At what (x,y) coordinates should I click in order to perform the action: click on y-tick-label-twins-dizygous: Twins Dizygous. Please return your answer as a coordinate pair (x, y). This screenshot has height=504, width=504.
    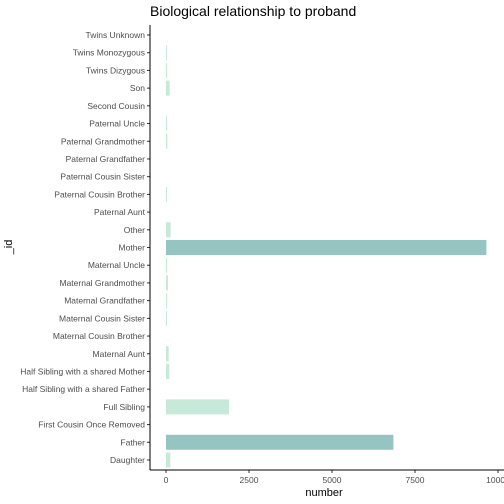
    Looking at the image, I should click on (115, 70).